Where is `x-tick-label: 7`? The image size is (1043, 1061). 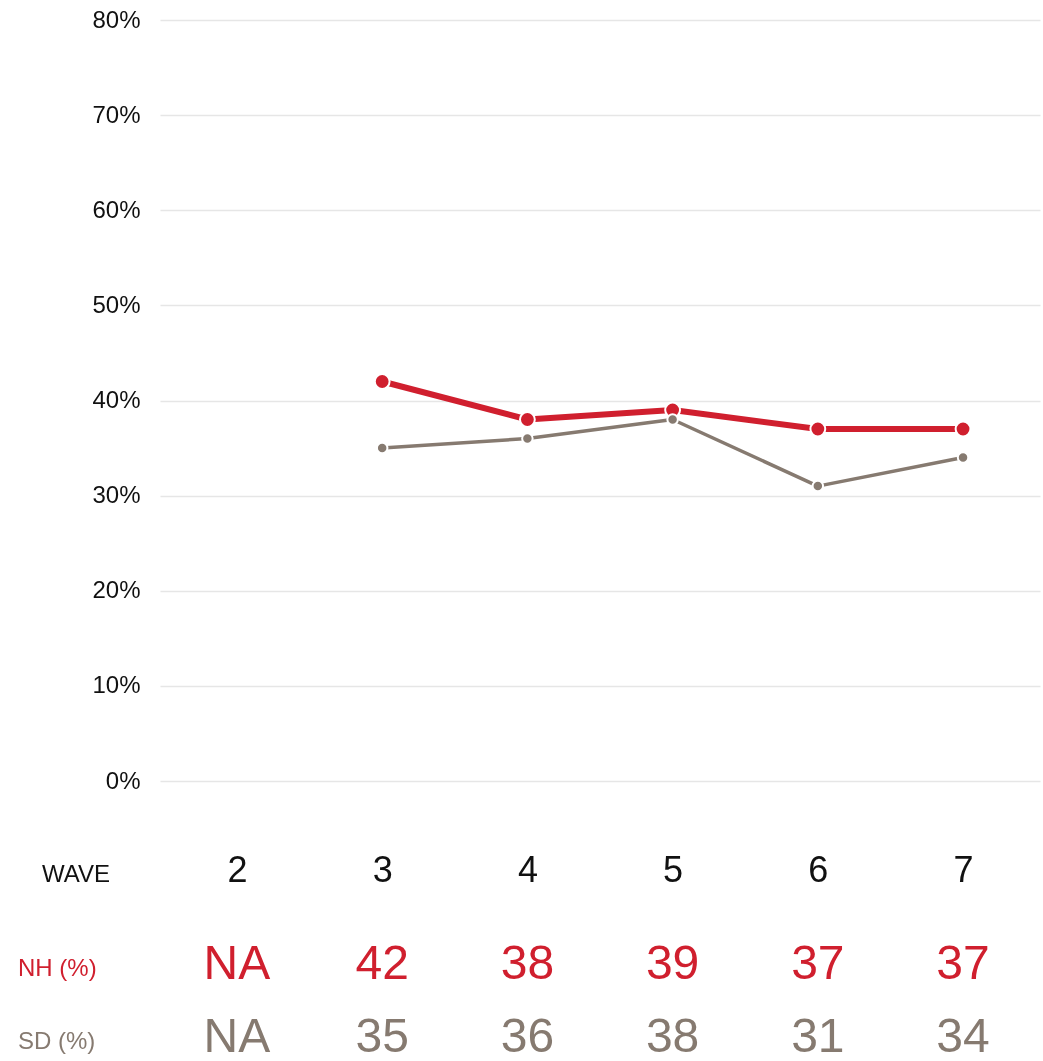
x-tick-label: 7 is located at coordinates (963, 869).